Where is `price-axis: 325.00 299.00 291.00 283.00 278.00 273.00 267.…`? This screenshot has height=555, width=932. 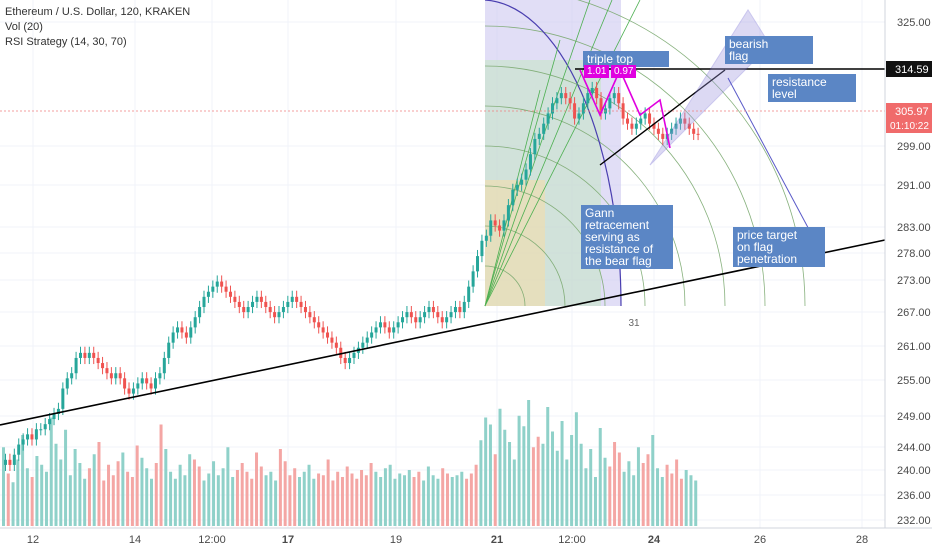
price-axis: 325.00 299.00 291.00 283.00 278.00 273.00 267.… is located at coordinates (908, 264).